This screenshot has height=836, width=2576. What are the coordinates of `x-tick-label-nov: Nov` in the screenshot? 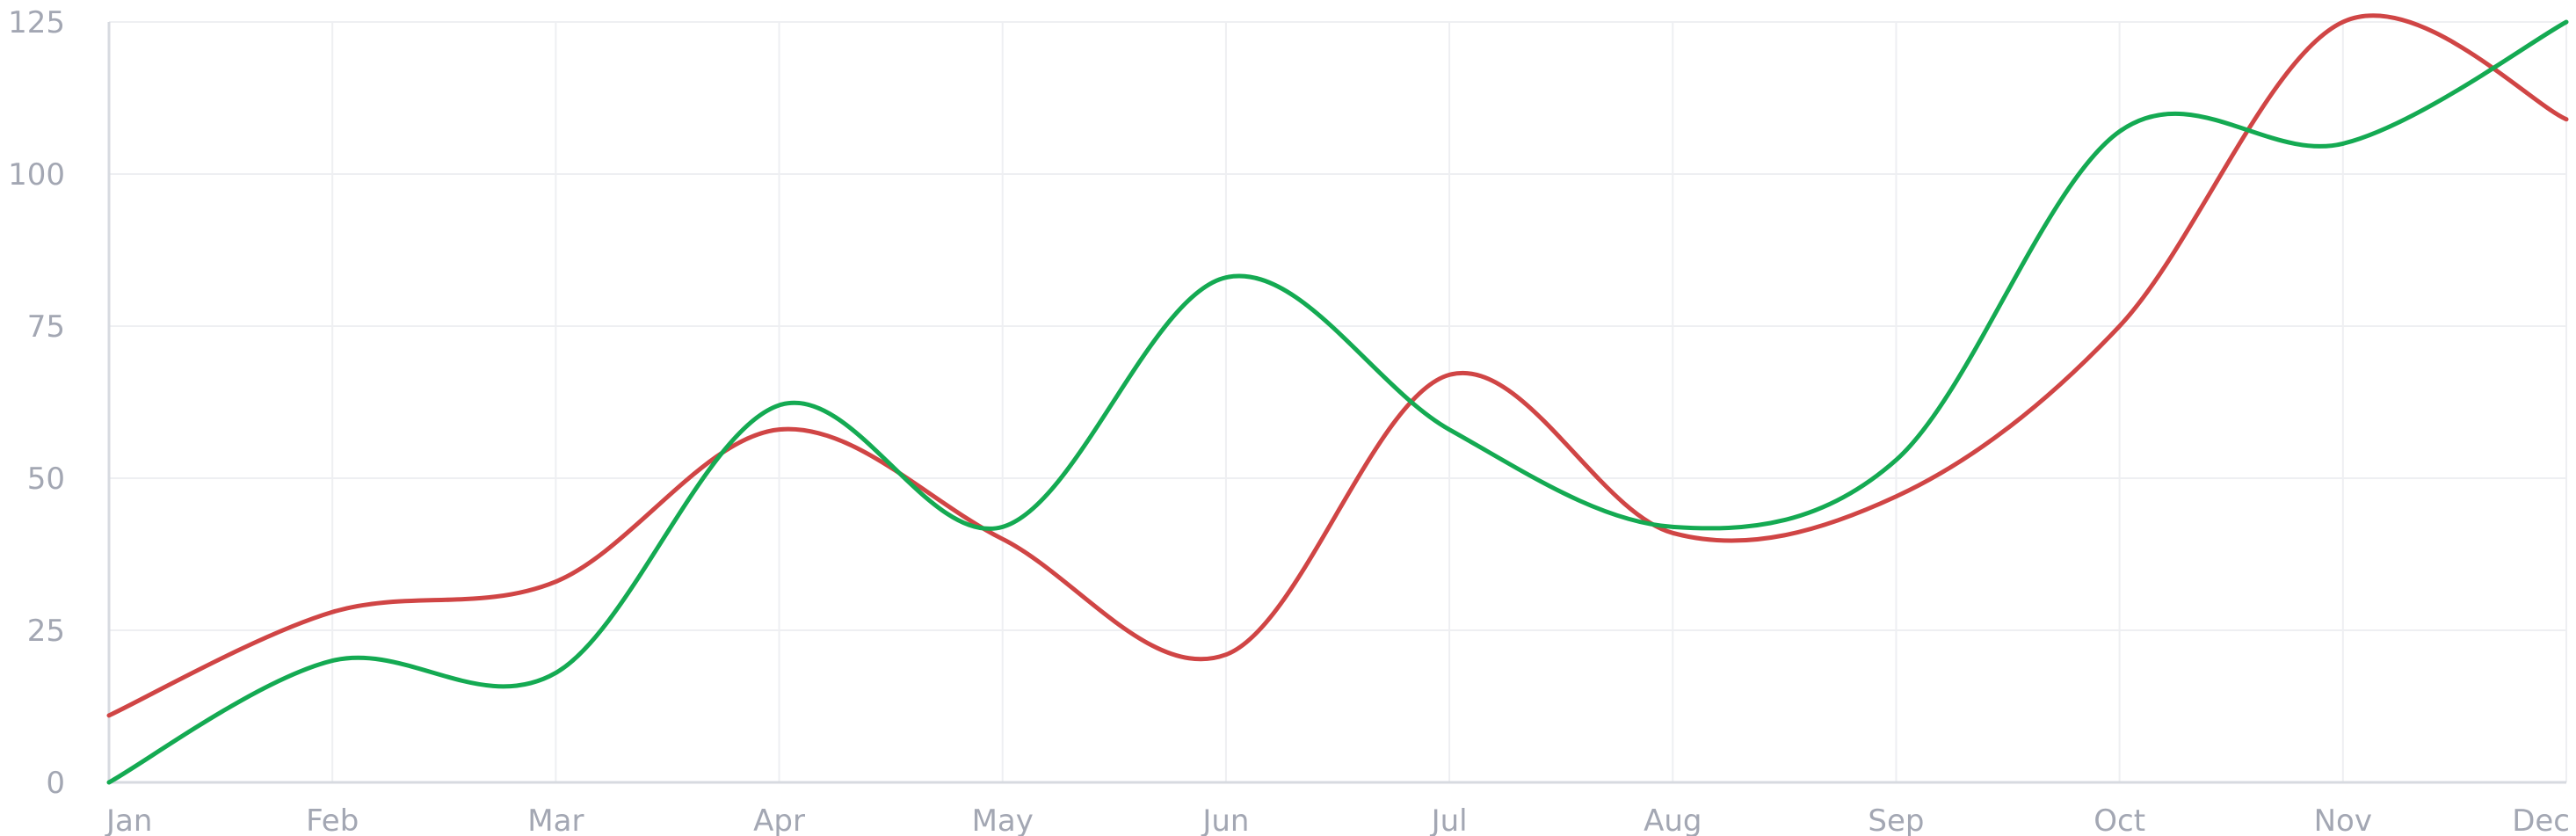 It's located at (2343, 819).